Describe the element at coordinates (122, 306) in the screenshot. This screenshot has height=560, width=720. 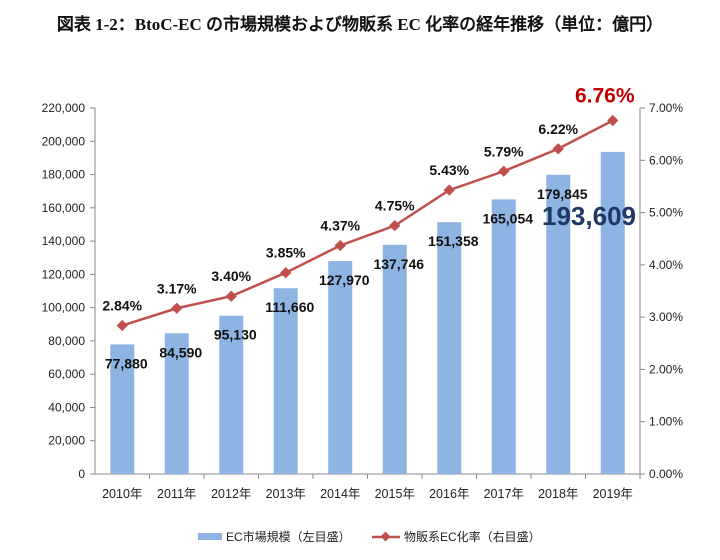
I see `rate-value-label: 2.84%` at that location.